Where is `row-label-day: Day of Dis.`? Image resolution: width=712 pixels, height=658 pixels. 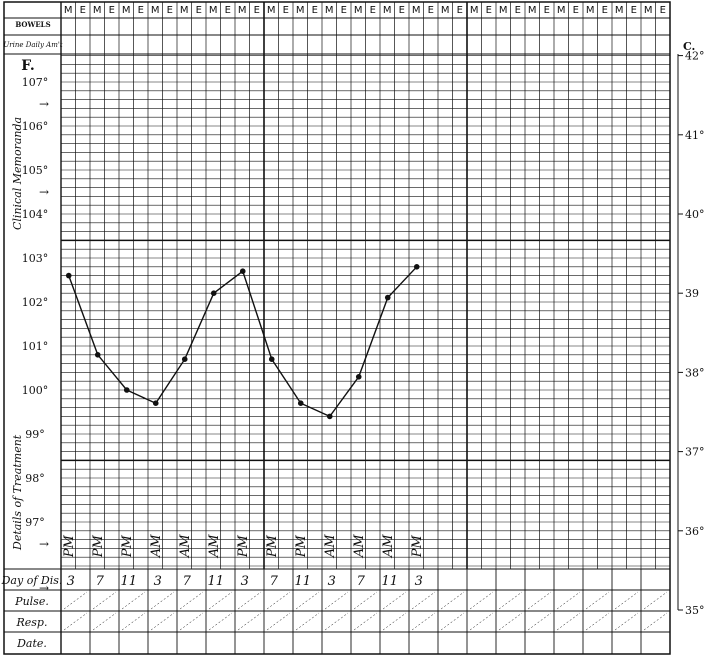
row-label-day: Day of Dis. is located at coordinates (32, 580).